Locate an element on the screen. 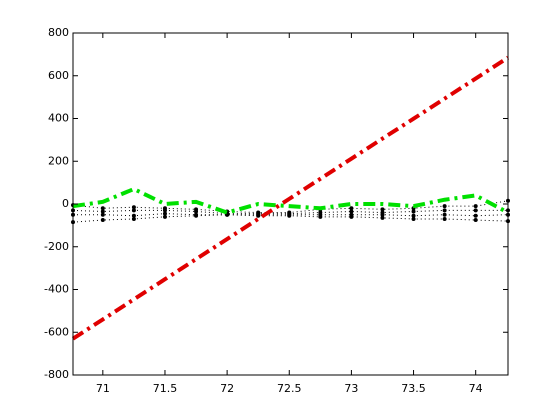 This screenshot has width=560, height=420. y-tick-label: -200 is located at coordinates (56, 246).